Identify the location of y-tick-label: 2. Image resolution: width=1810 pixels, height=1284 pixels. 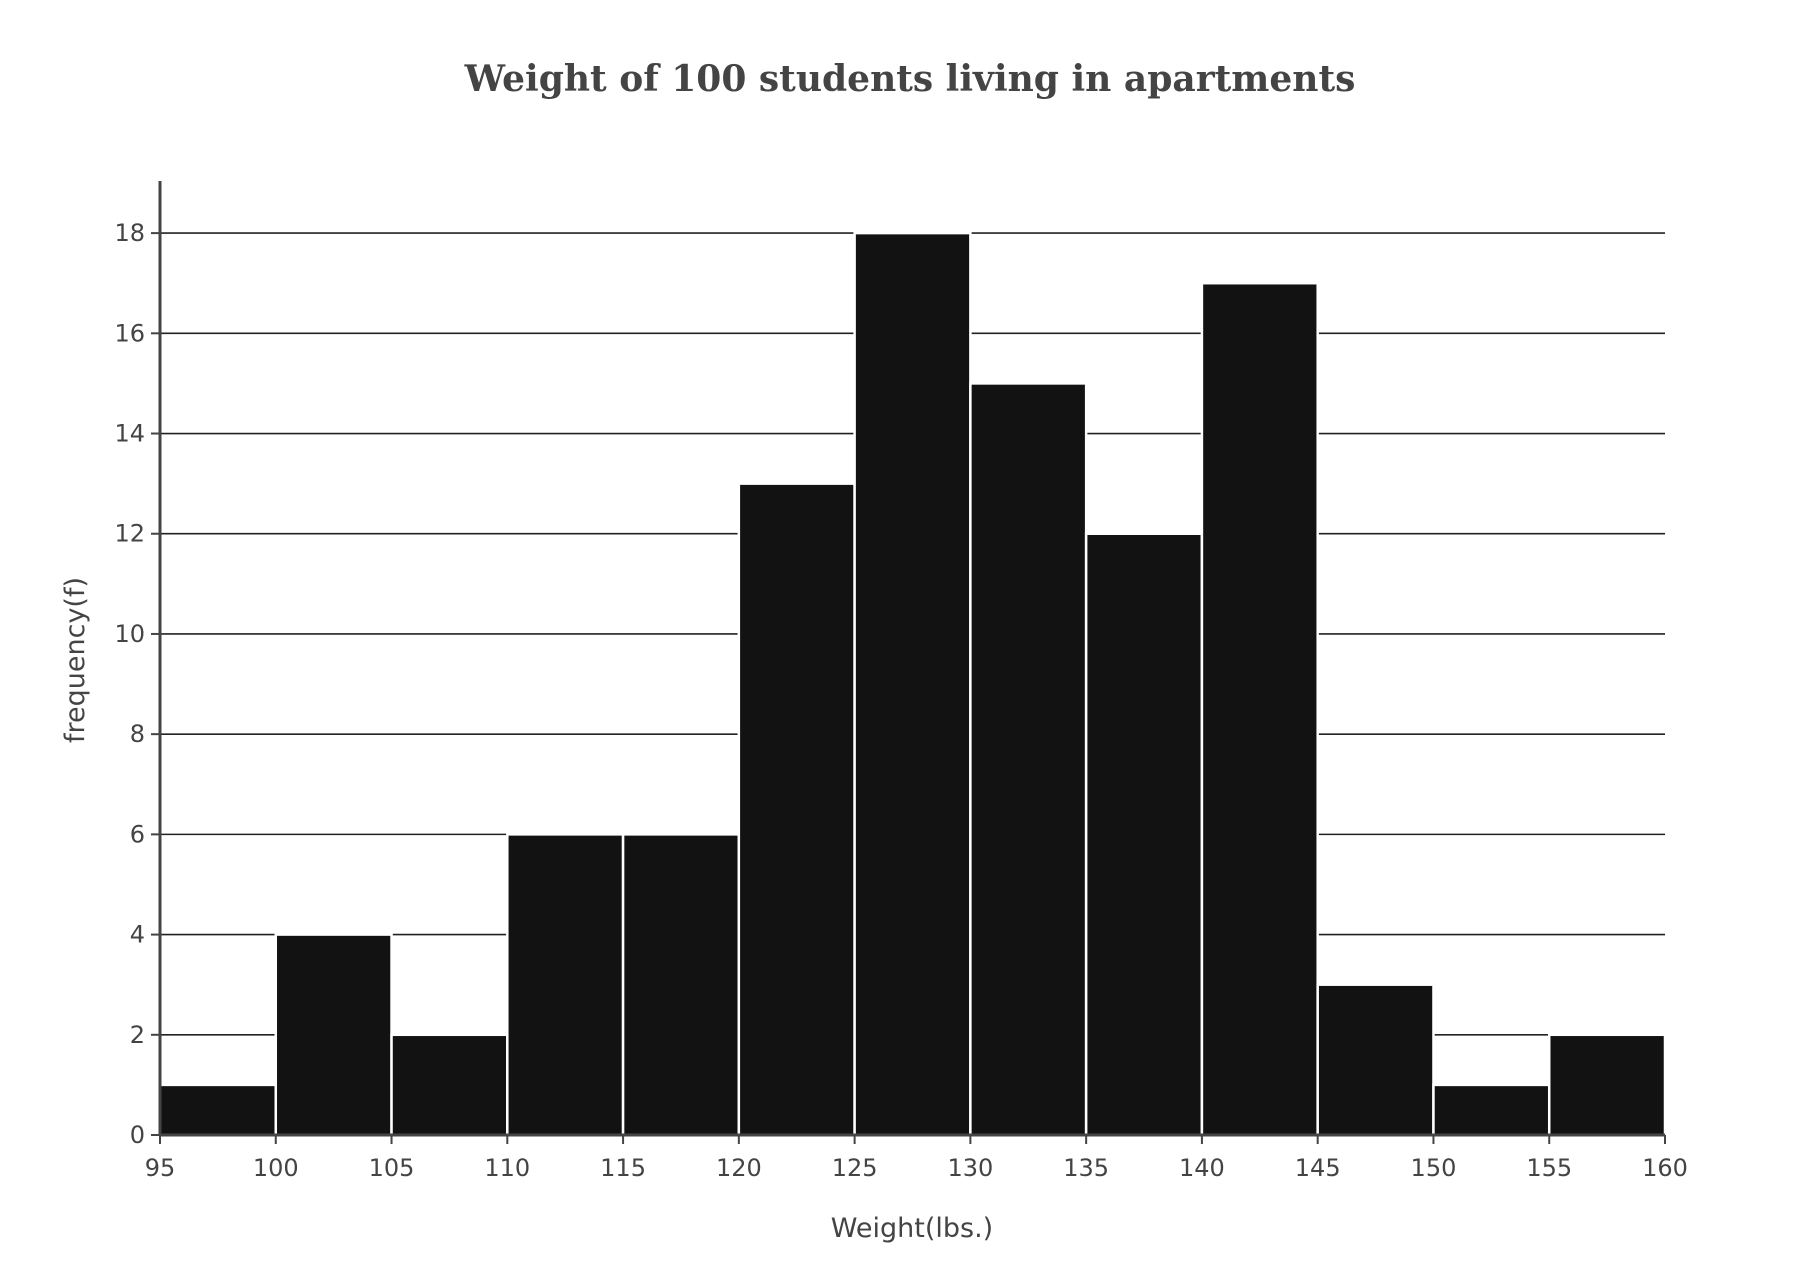
(137, 1035).